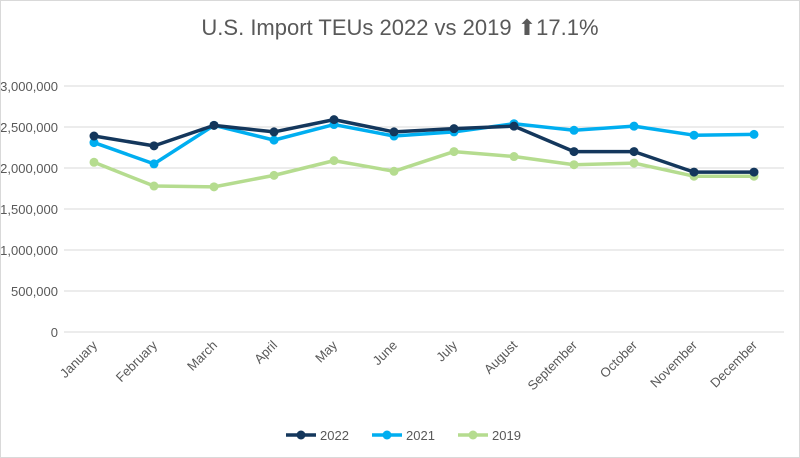 The width and height of the screenshot is (800, 458). I want to click on chart-title: U.S. Import TEUs 2022 vs 2019 ⬆17.1%, so click(400, 28).